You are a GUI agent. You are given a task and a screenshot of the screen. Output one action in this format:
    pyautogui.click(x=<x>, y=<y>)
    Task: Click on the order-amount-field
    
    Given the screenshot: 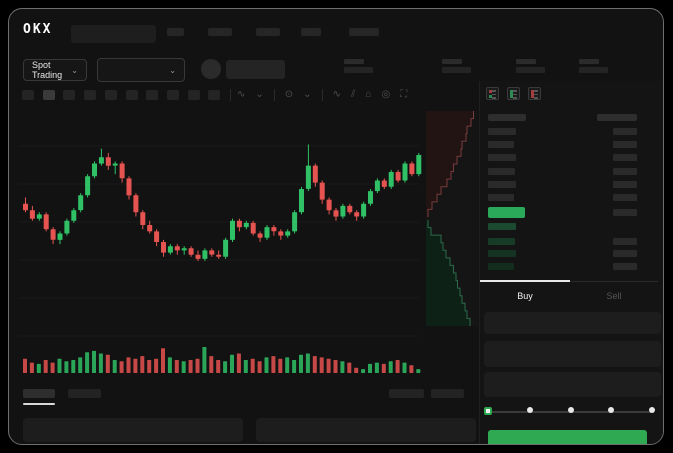 What is the action you would take?
    pyautogui.click(x=572, y=354)
    